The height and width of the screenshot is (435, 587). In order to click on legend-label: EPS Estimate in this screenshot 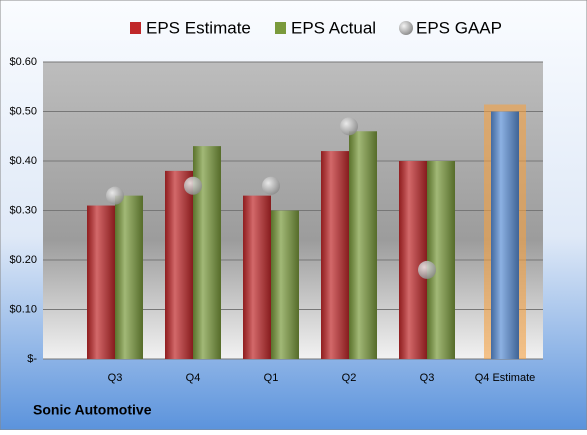, I will do `click(198, 27)`.